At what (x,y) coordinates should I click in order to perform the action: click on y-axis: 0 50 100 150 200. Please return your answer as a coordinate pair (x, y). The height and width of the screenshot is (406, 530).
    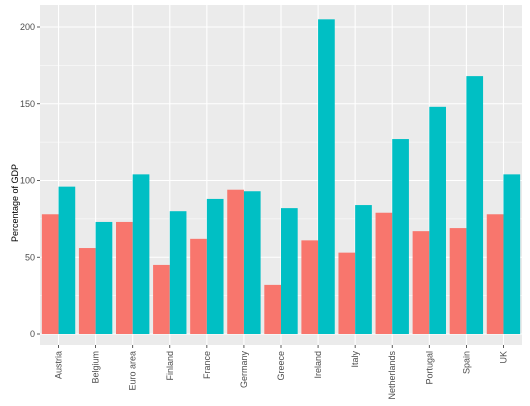
    Looking at the image, I should click on (30, 180).